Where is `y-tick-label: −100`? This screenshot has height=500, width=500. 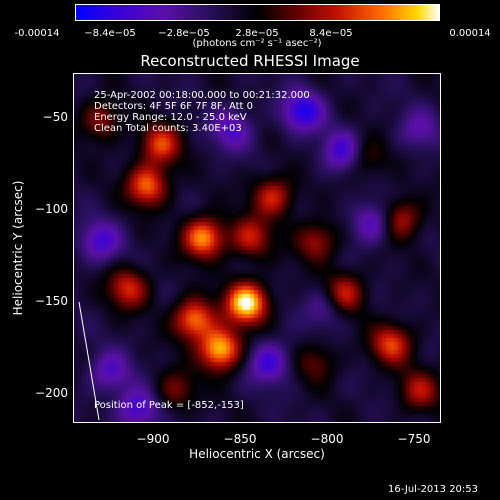
y-tick-label: −100 is located at coordinates (51, 209).